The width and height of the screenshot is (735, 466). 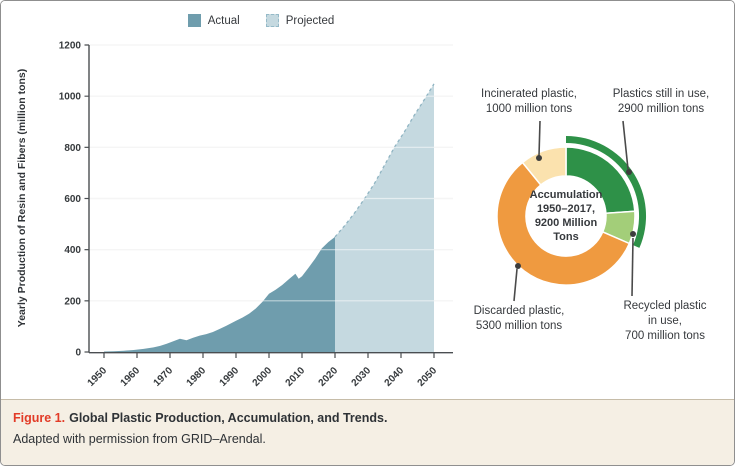 What do you see at coordinates (98, 377) in the screenshot?
I see `x-tick-label: 1950` at bounding box center [98, 377].